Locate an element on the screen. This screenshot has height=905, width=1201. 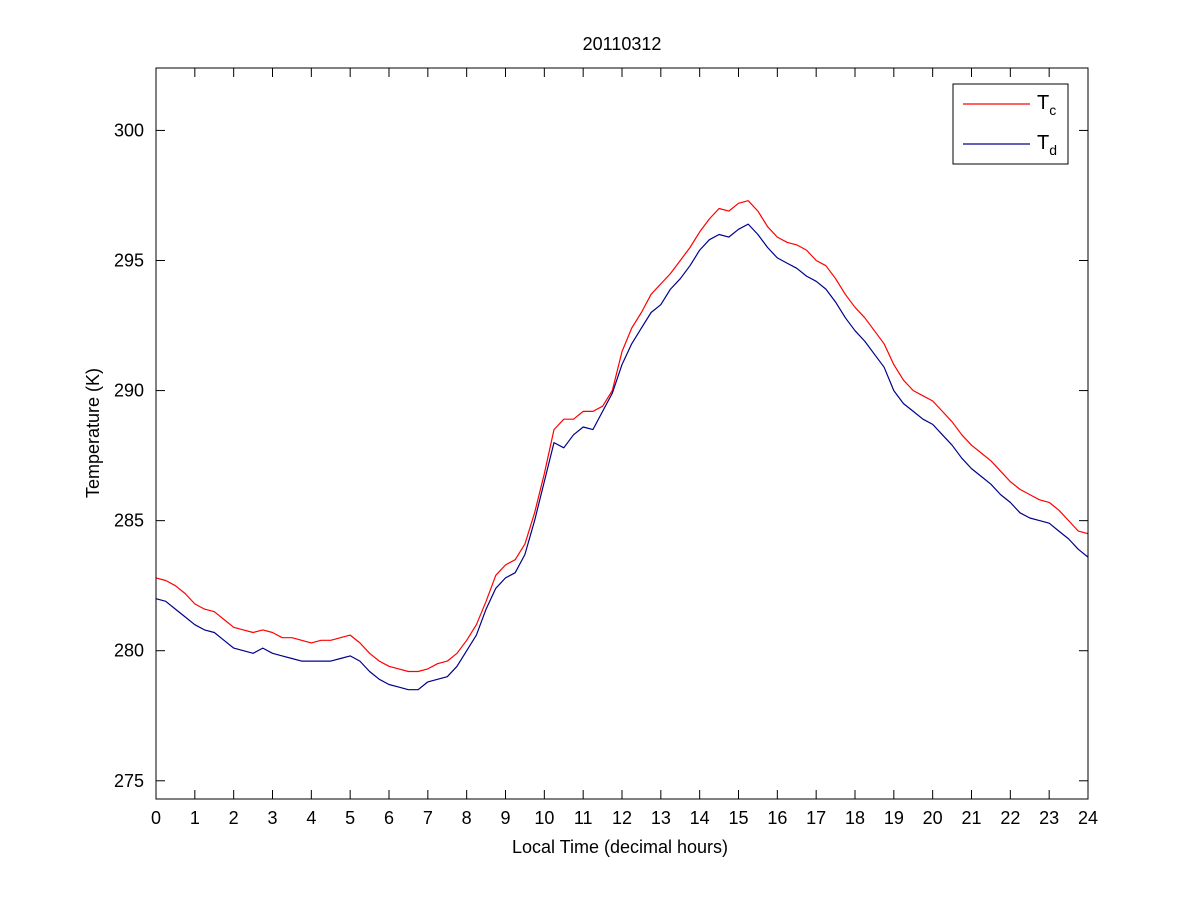
y-tick-label: 295 is located at coordinates (129, 261).